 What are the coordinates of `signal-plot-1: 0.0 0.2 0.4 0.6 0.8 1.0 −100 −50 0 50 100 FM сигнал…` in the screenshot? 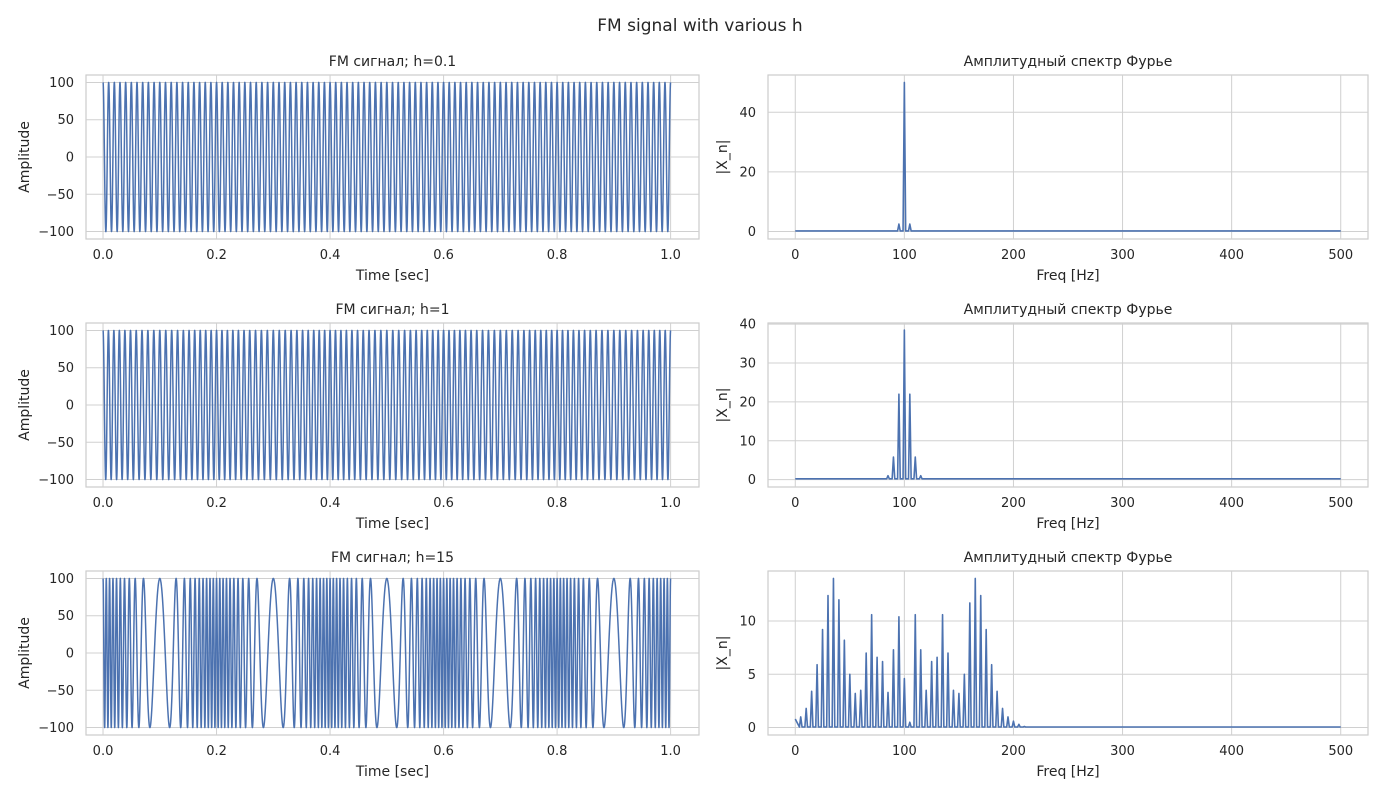 It's located at (358, 169).